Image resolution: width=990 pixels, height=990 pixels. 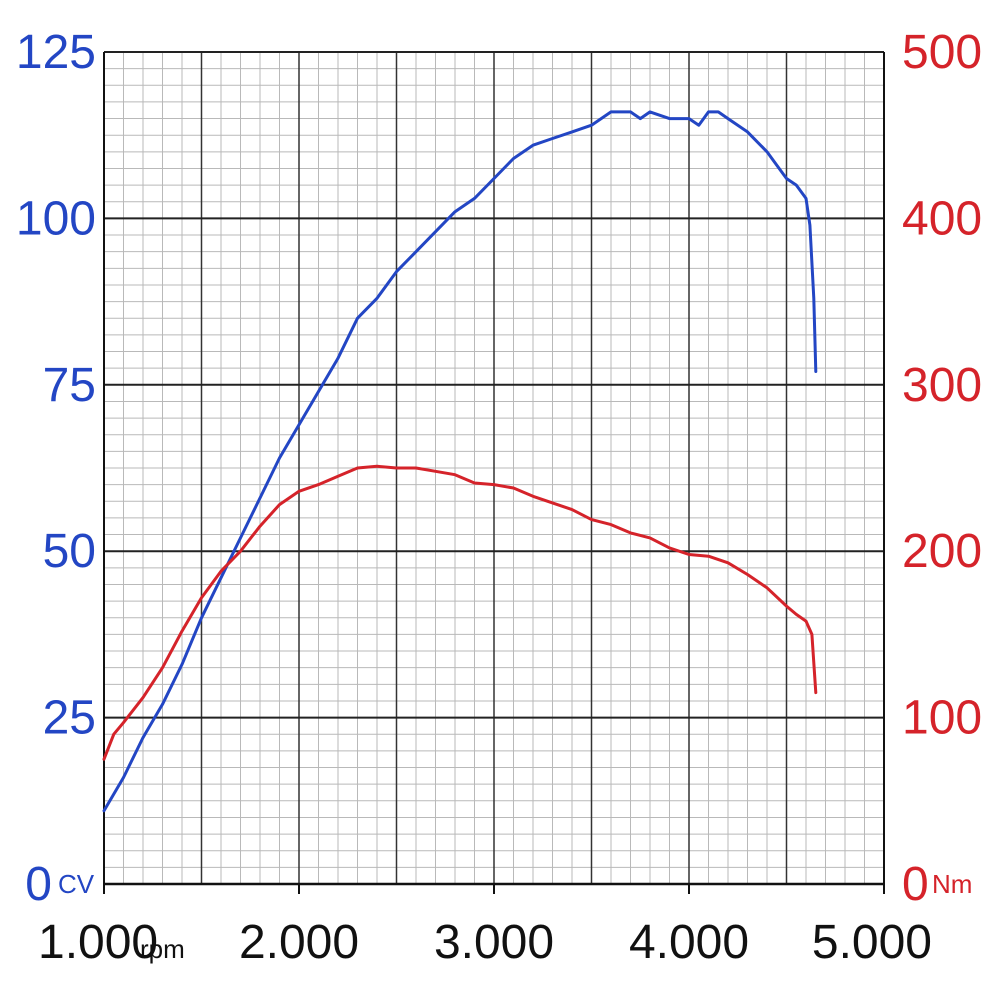 I want to click on right-tick-label: 500, so click(x=942, y=52).